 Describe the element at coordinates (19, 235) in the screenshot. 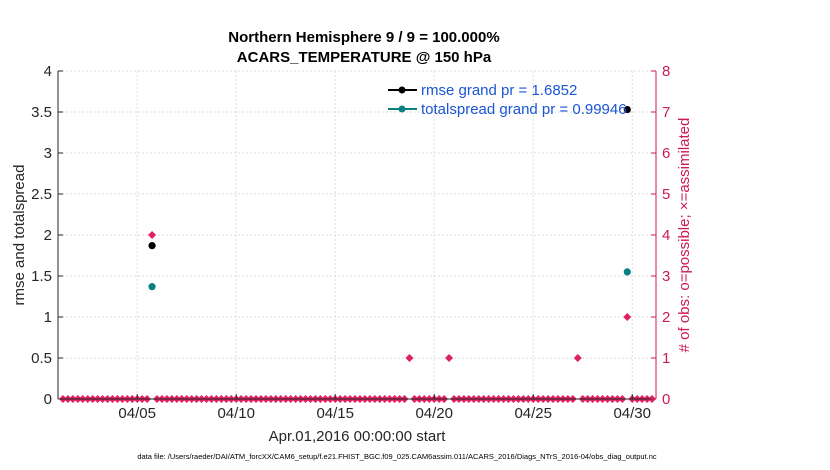

I see `y-axis-label-left: rmse and totalspread` at that location.